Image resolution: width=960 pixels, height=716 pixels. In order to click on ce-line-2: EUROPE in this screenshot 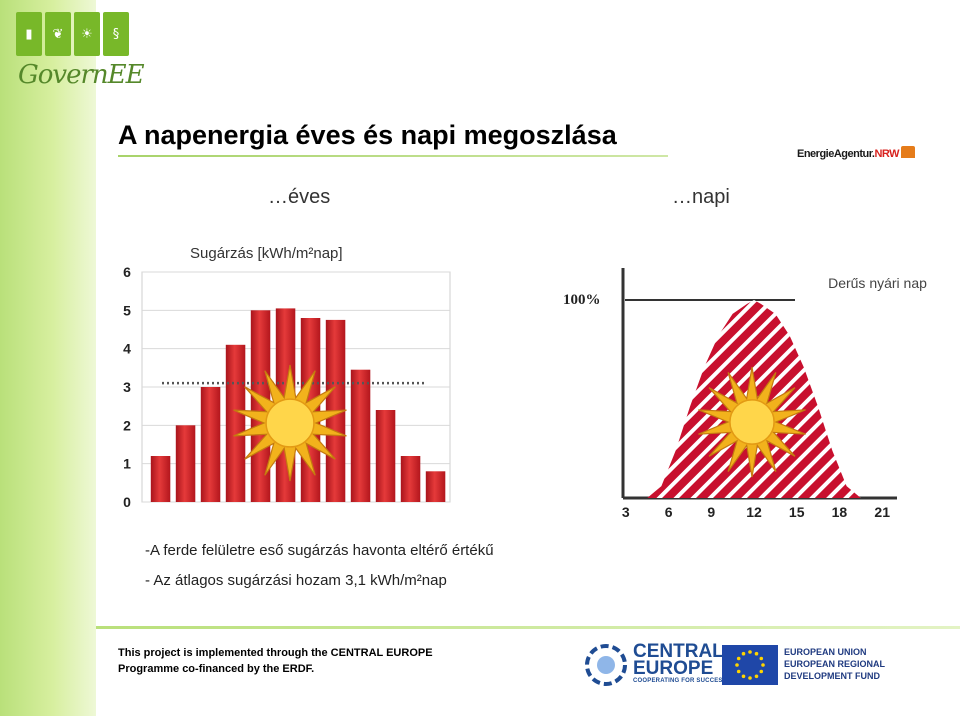, I will do `click(673, 668)`.